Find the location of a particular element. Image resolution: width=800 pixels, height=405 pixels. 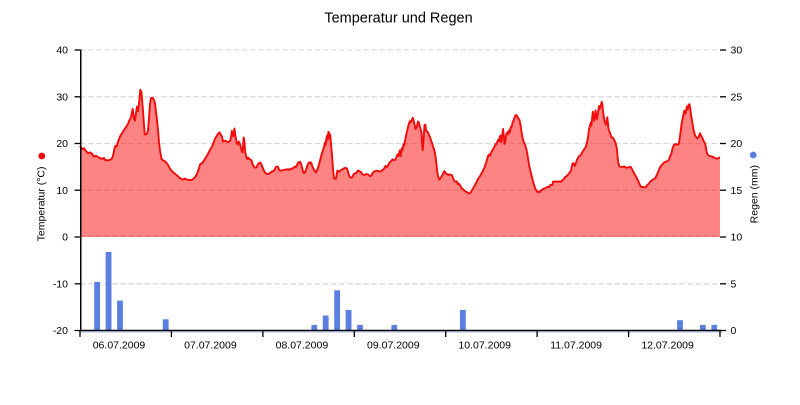

svg-text: 11.07.2009 is located at coordinates (576, 346).